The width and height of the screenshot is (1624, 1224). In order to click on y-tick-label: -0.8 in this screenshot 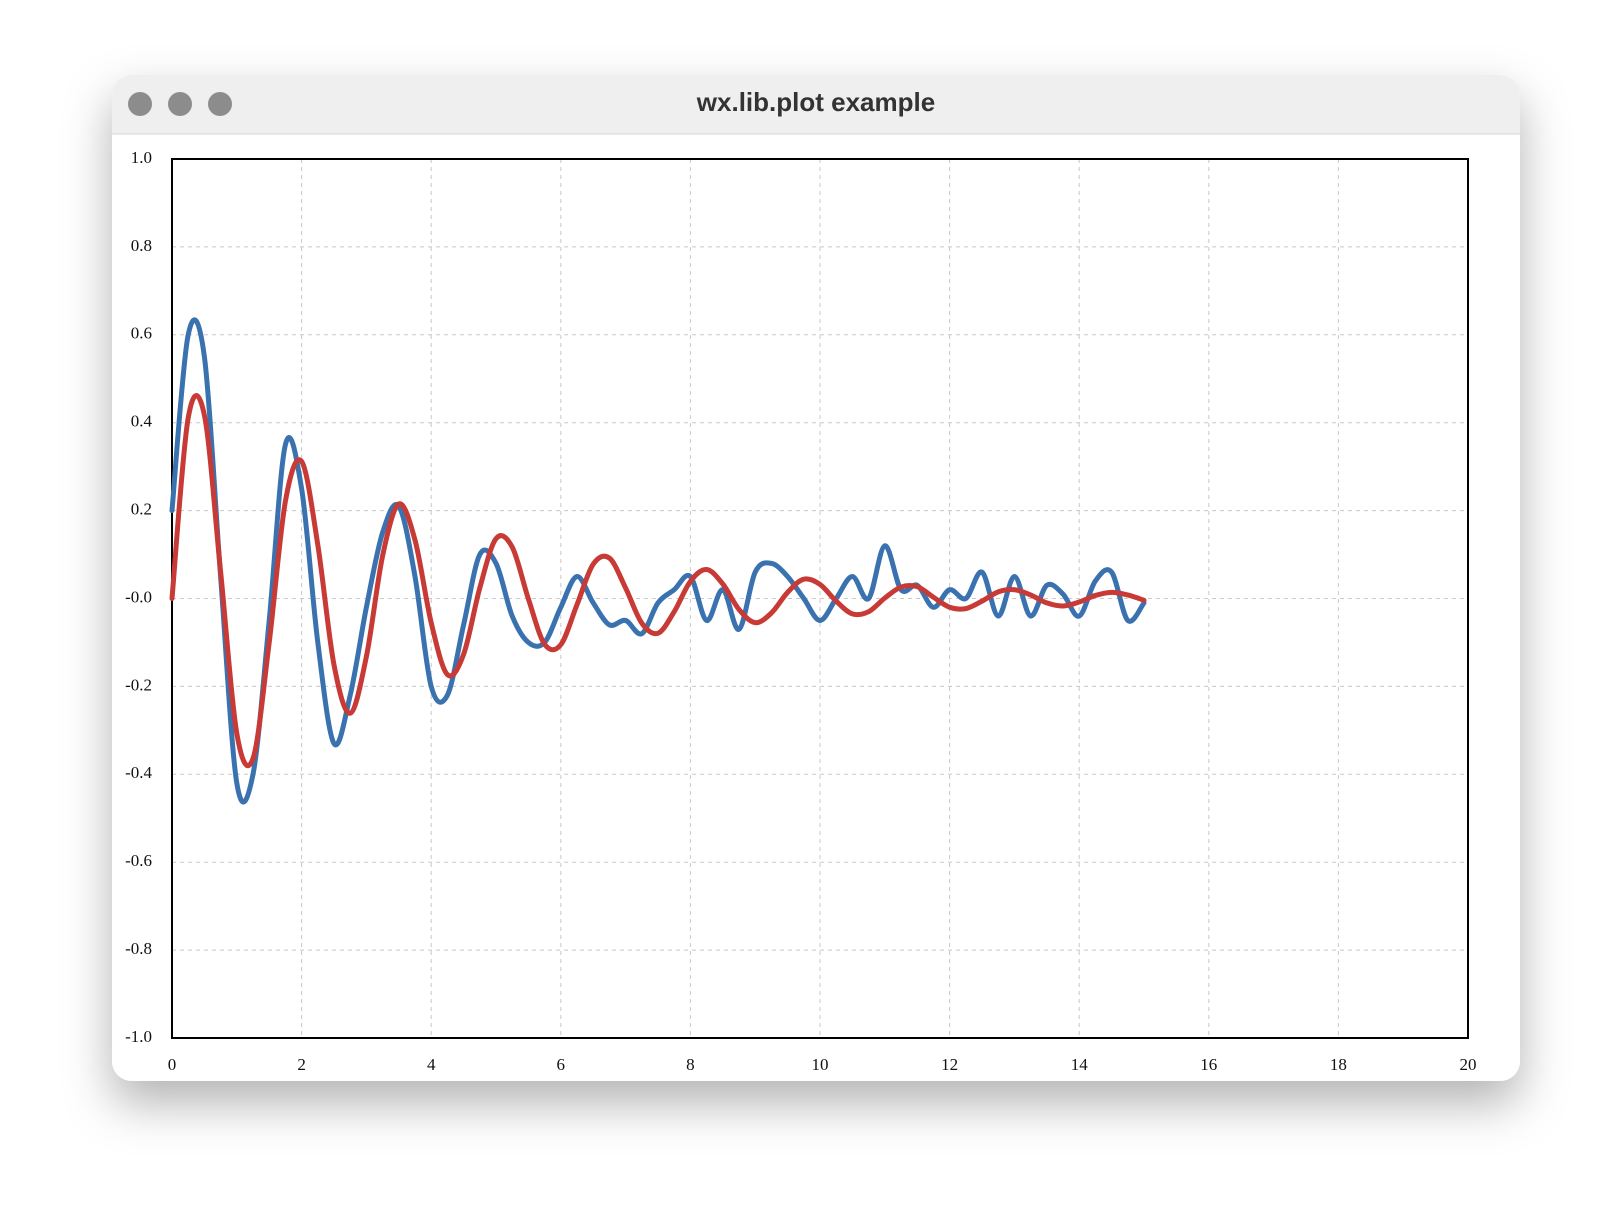, I will do `click(138, 948)`.